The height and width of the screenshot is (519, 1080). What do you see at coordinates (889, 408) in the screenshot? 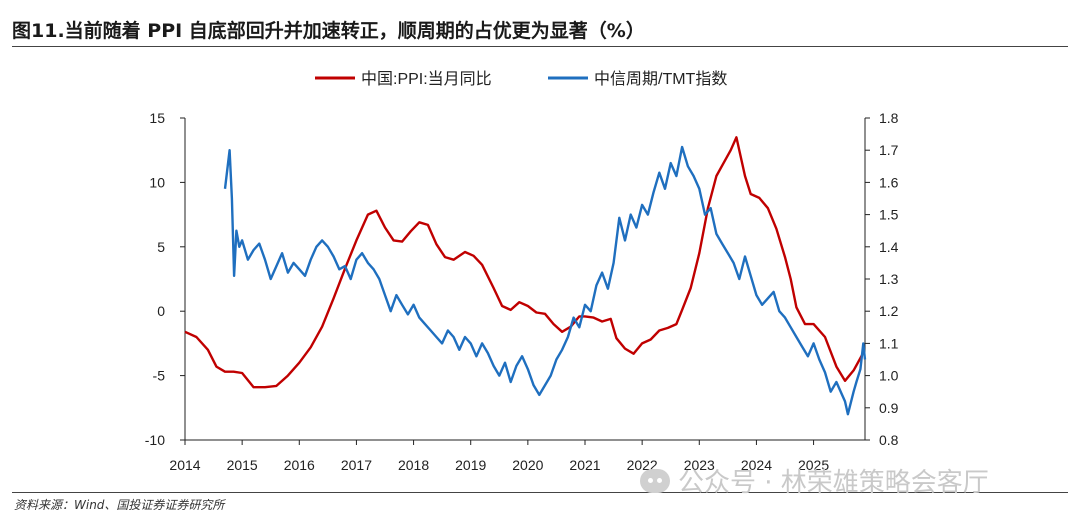
I see `right-tick-label: 0.9` at bounding box center [889, 408].